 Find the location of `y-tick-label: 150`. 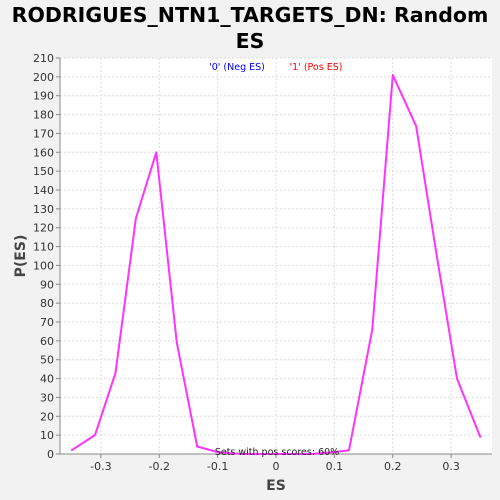

y-tick-label: 150 is located at coordinates (43, 171).